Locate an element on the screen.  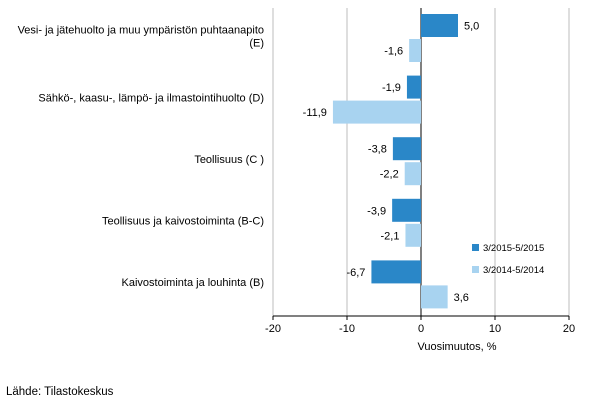
category-label: (E) is located at coordinates (256, 43).